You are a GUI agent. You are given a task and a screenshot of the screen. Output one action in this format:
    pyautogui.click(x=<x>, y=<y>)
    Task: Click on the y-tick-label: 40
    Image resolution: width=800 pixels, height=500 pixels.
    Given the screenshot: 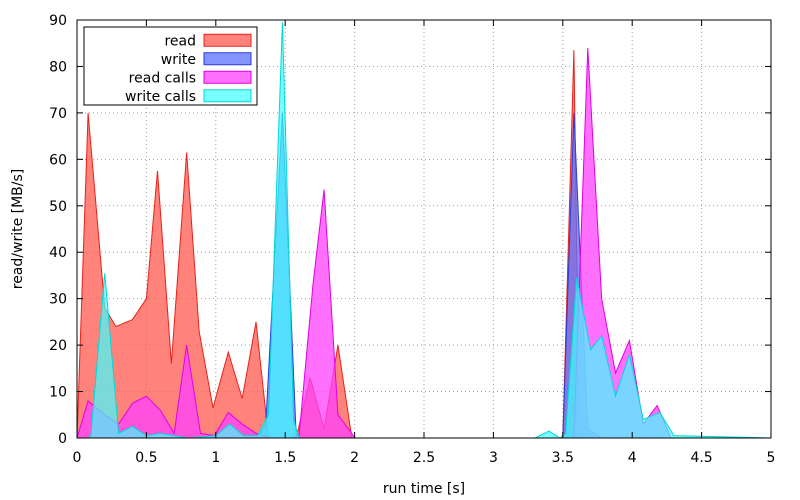 What is the action you would take?
    pyautogui.click(x=58, y=253)
    